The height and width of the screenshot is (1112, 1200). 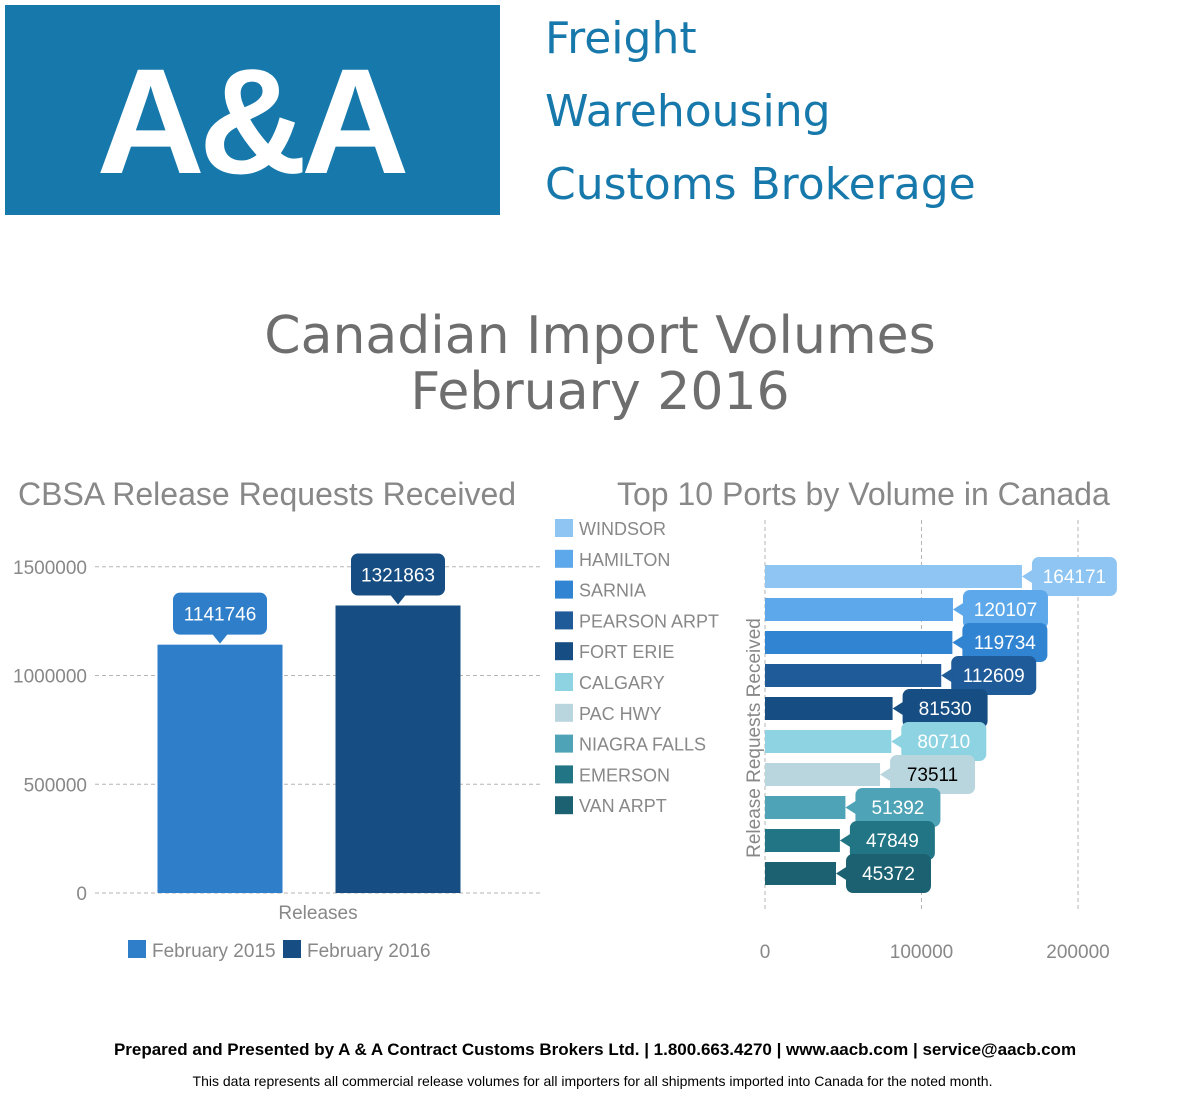 What do you see at coordinates (624, 560) in the screenshot?
I see `legend-label: HAMILTON` at bounding box center [624, 560].